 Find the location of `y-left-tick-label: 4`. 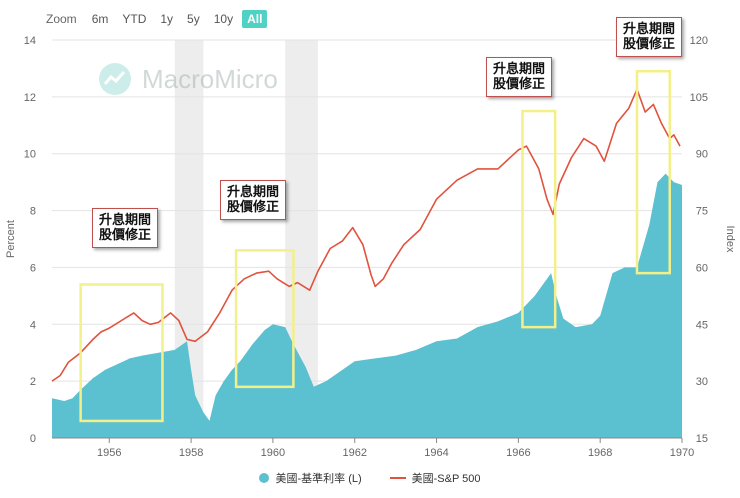

y-left-tick-label: 4 is located at coordinates (33, 325).